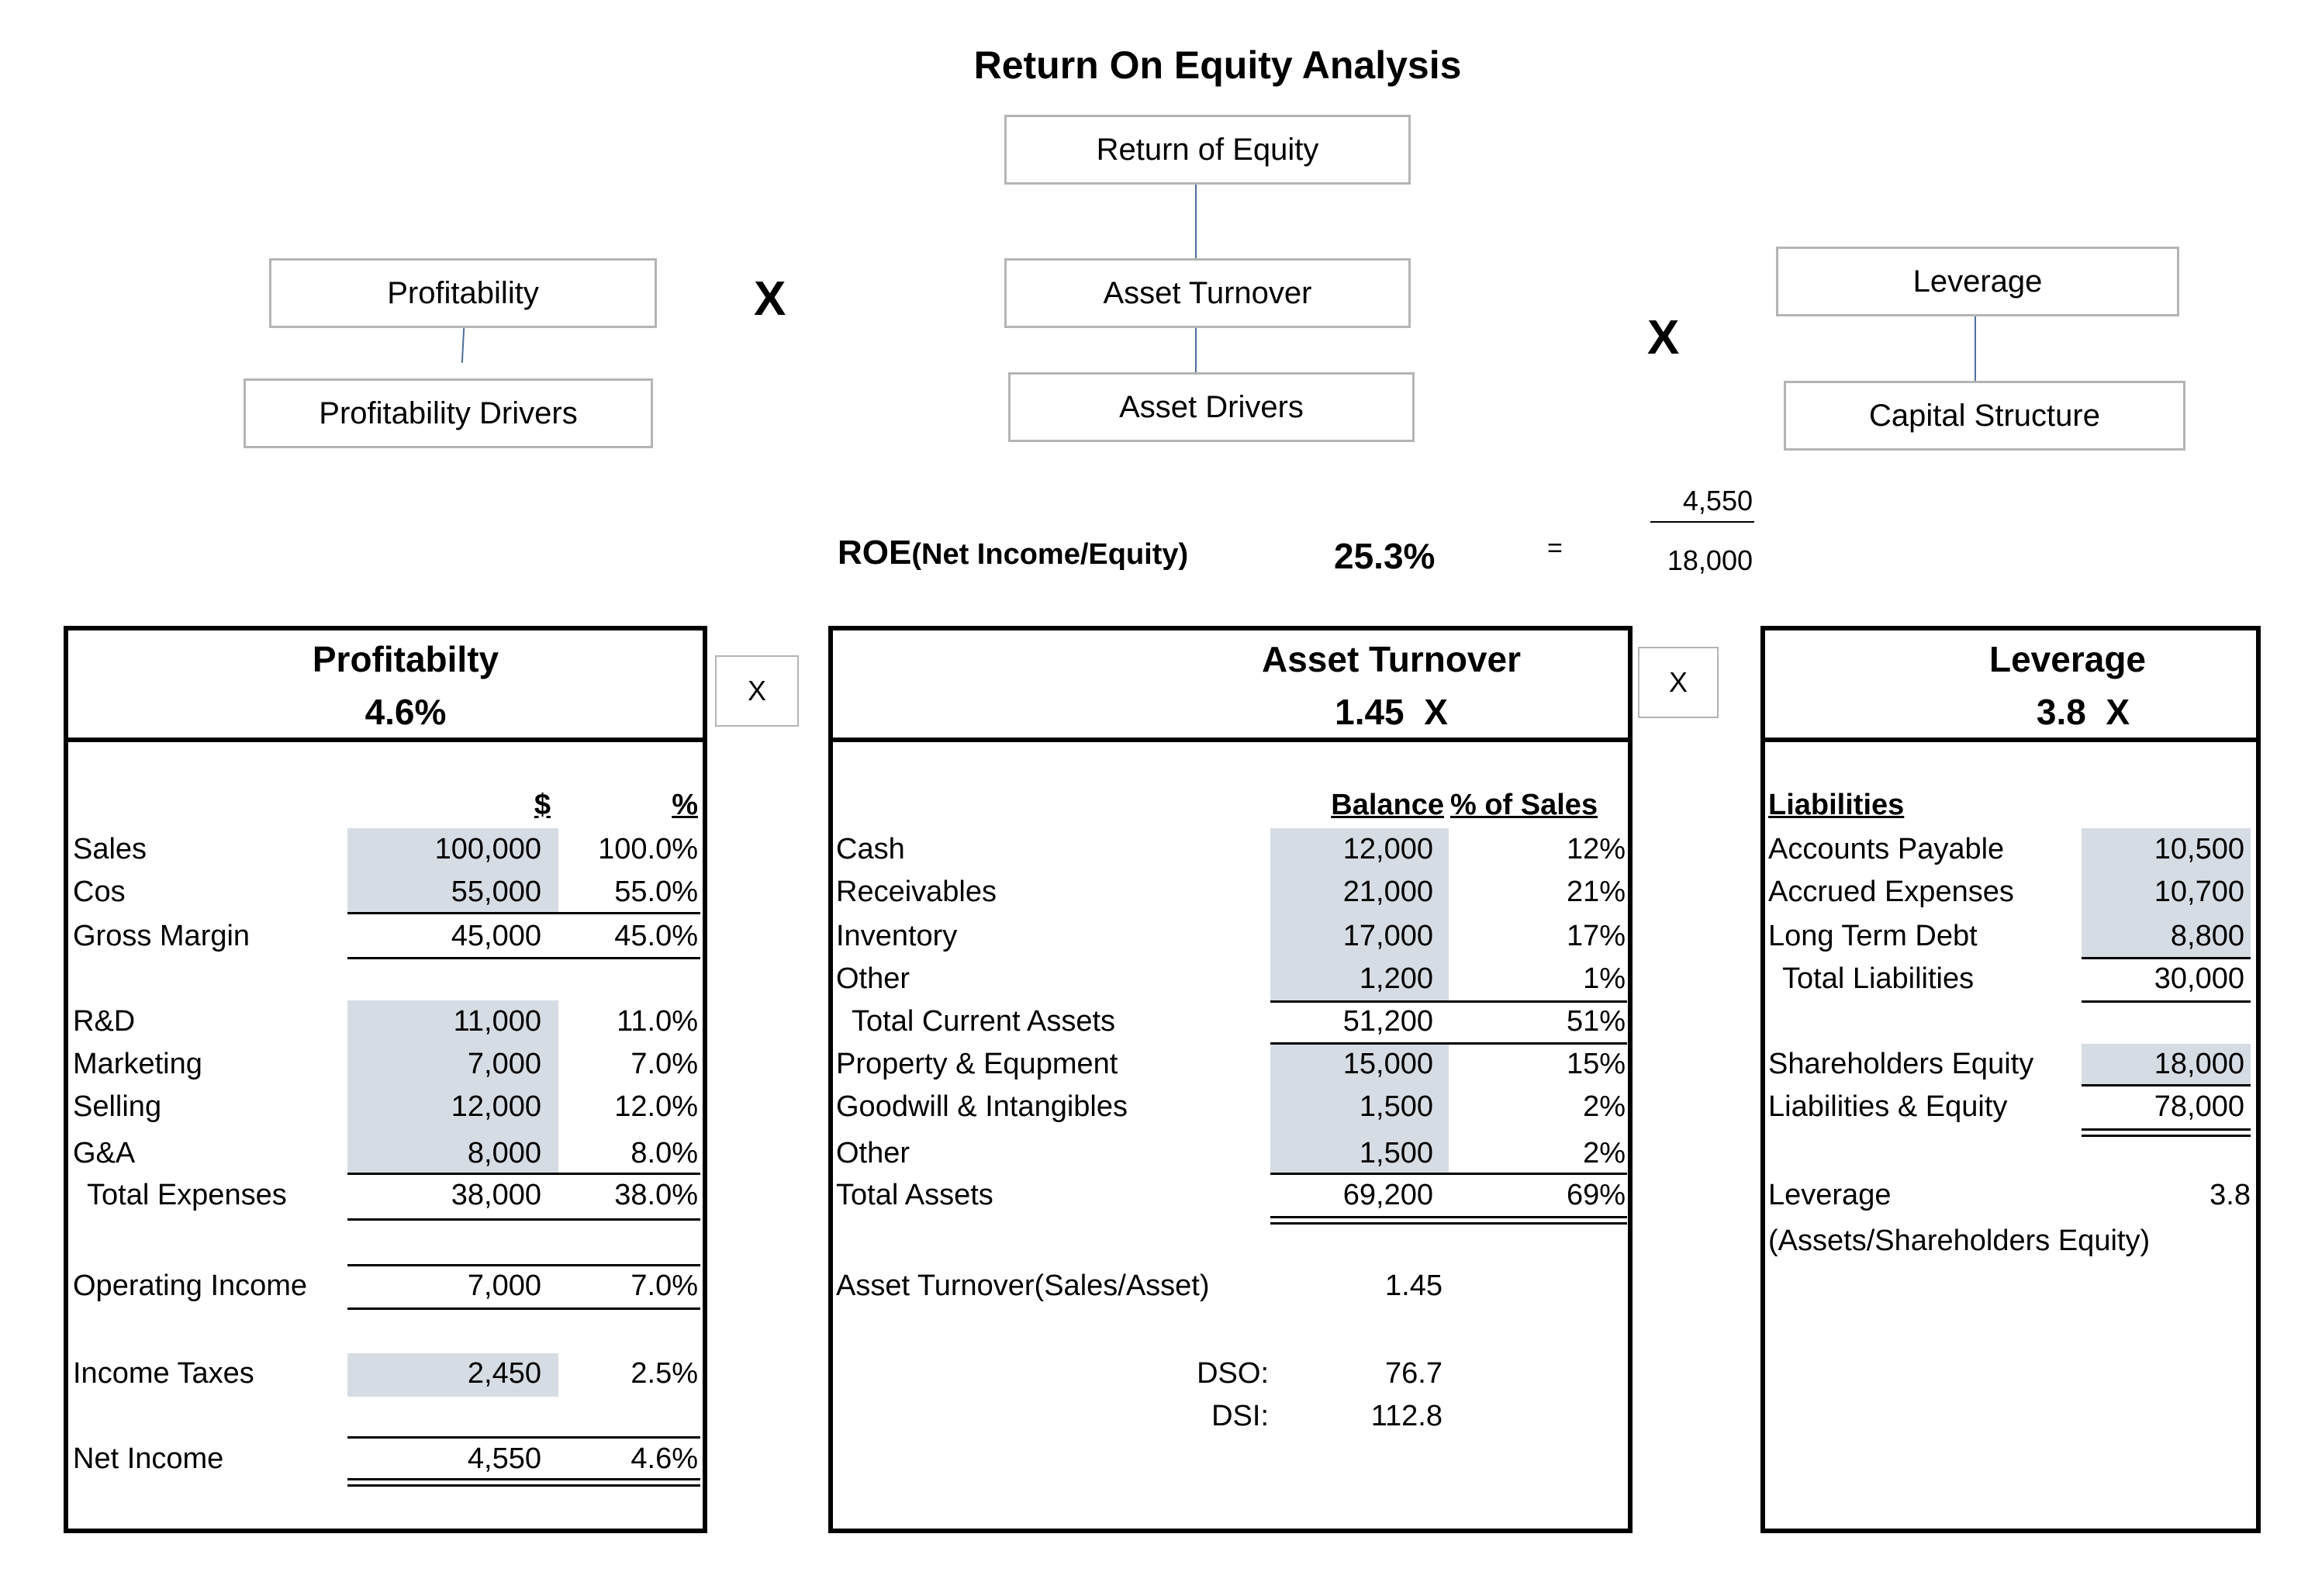  Describe the element at coordinates (161, 936) in the screenshot. I see `row-label: Gross Margin` at that location.